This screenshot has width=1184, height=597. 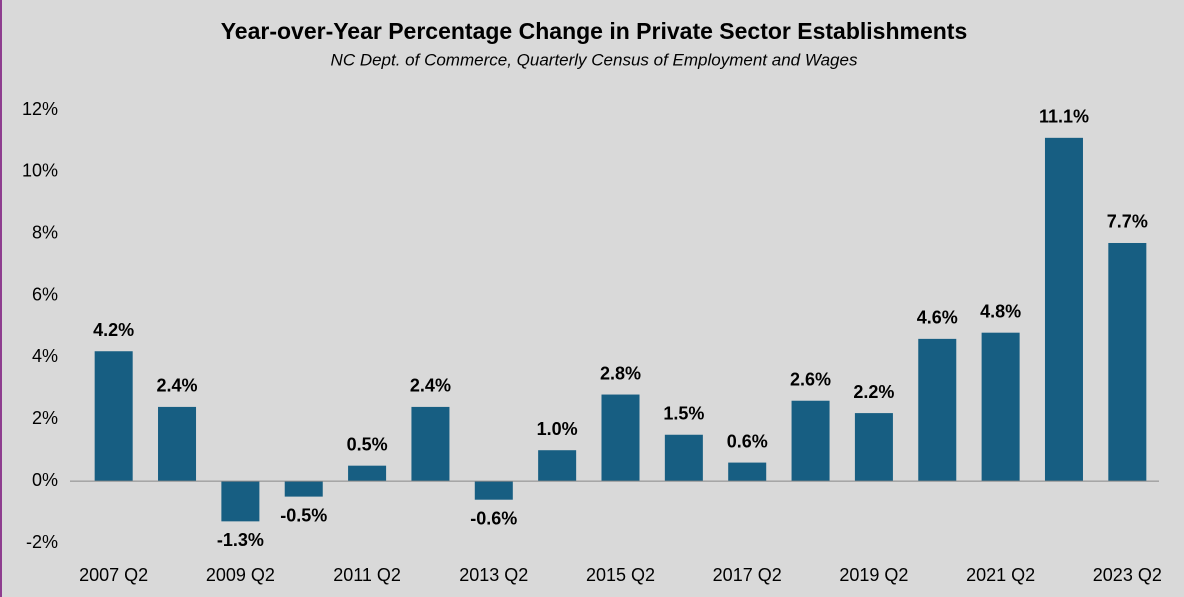 I want to click on value-label: 1.0%, so click(x=557, y=429).